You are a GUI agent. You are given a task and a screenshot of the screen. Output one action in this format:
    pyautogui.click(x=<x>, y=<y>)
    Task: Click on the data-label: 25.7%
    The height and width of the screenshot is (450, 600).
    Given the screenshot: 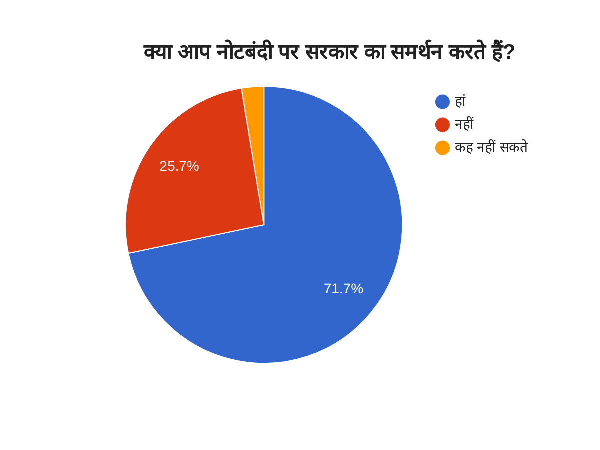 What is the action you would take?
    pyautogui.click(x=180, y=166)
    